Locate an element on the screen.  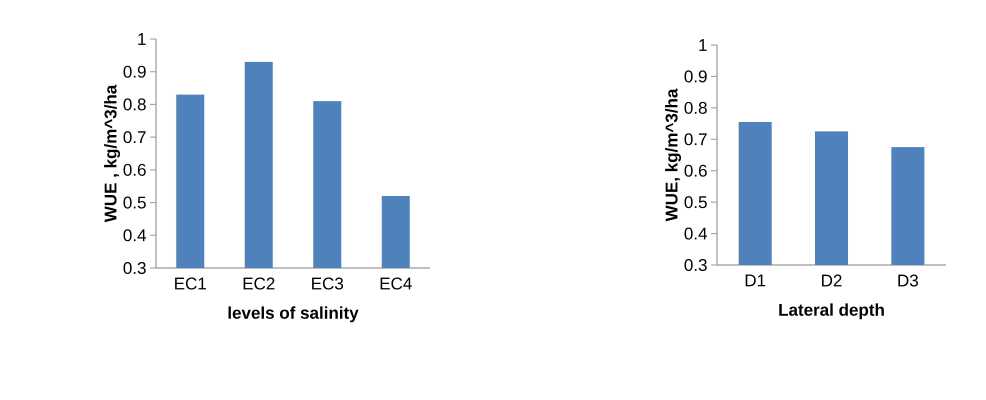
x-tick-label: D2 is located at coordinates (832, 280).